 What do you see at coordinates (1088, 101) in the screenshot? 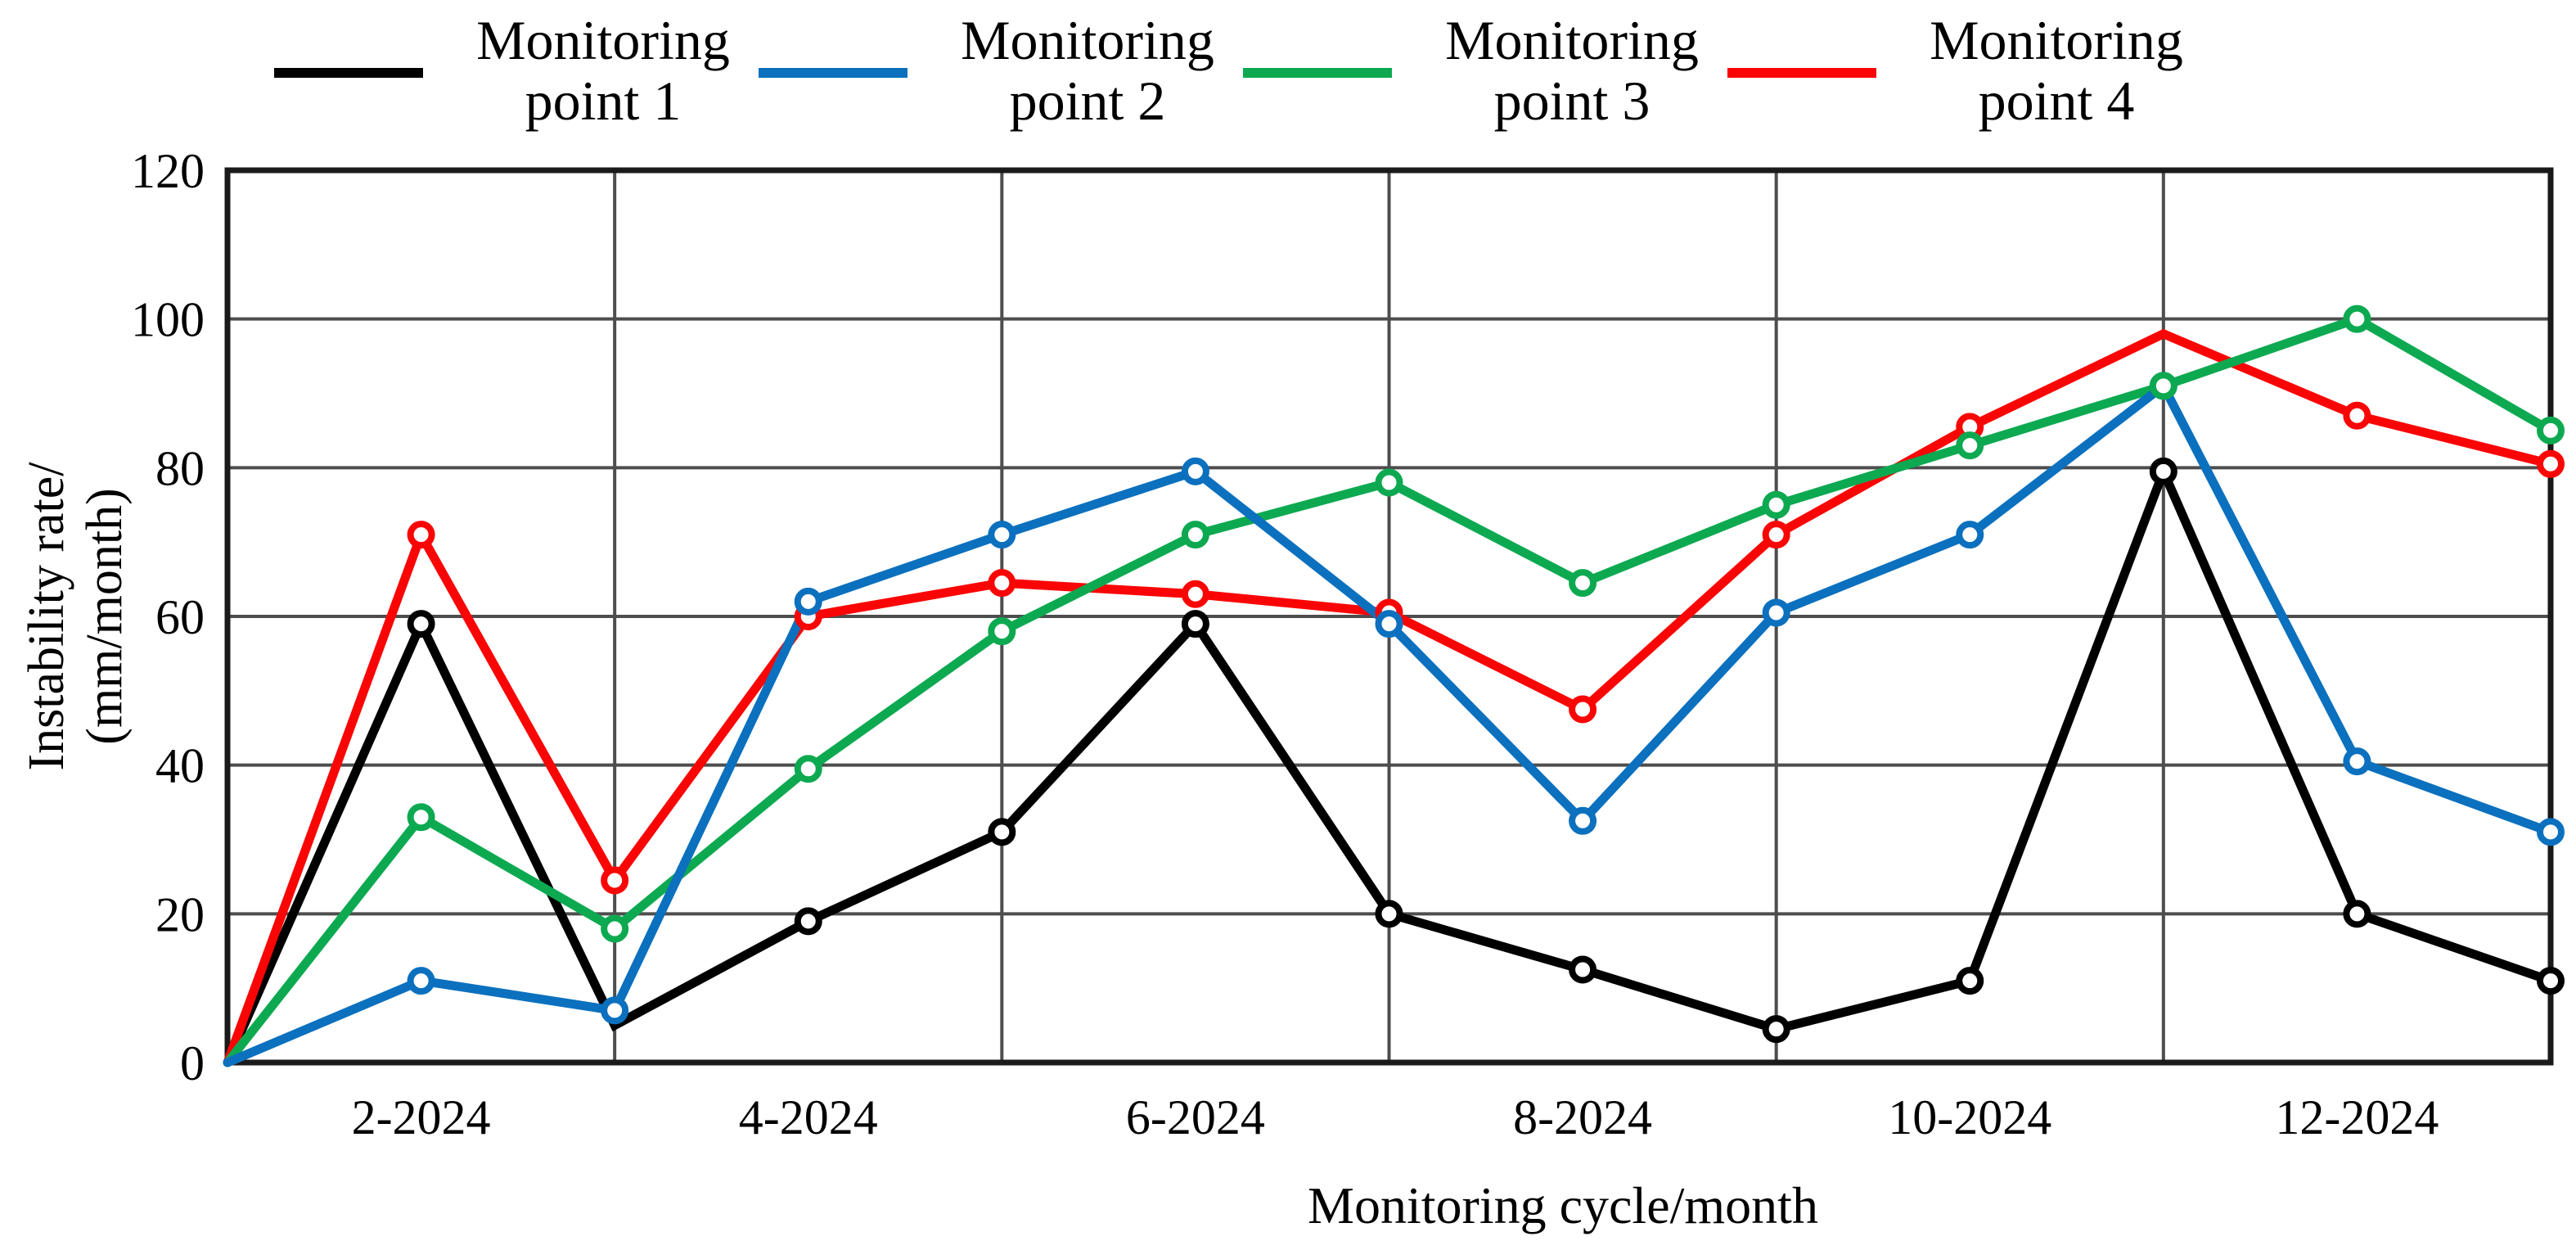
I see `legend-label-line2: point 2` at bounding box center [1088, 101].